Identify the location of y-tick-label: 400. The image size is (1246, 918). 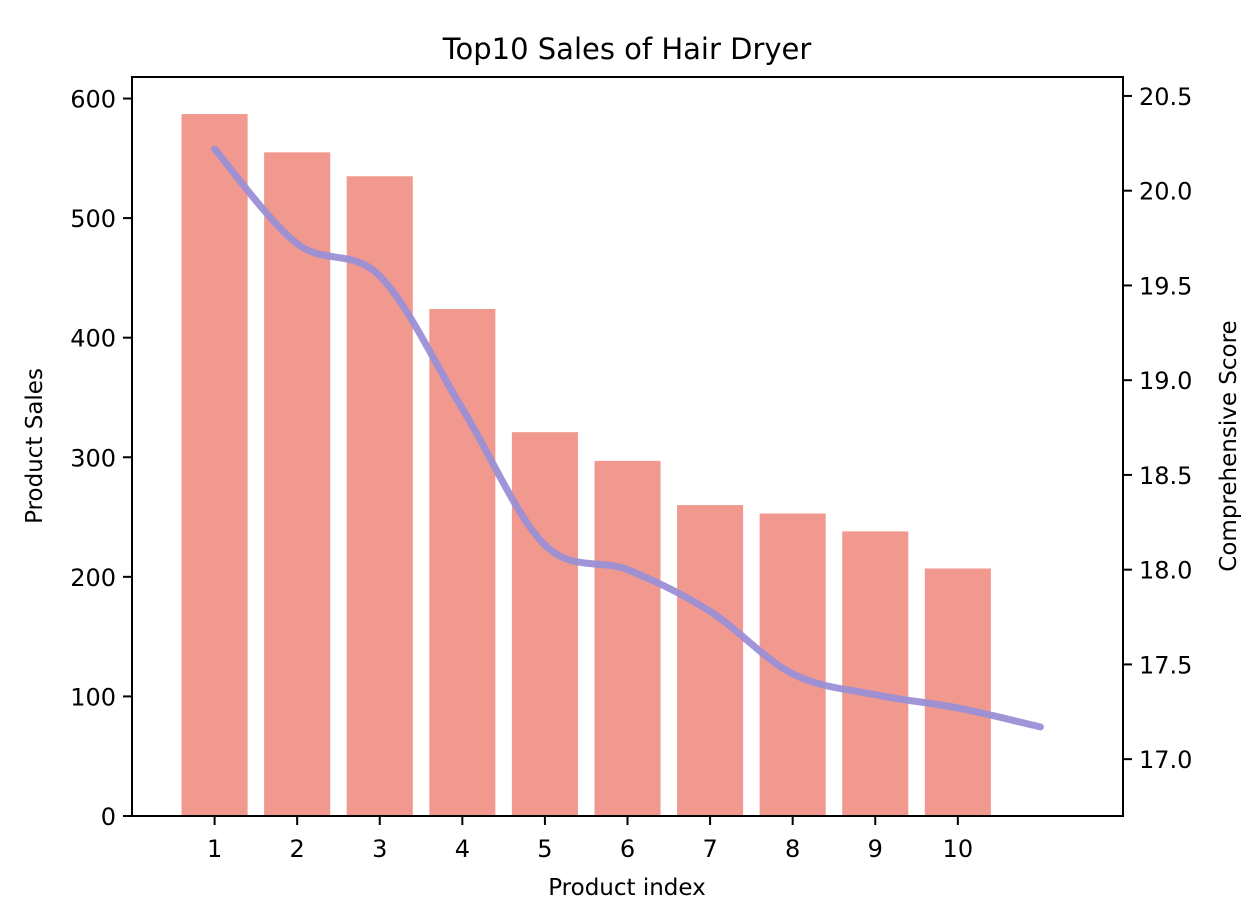
(93, 339).